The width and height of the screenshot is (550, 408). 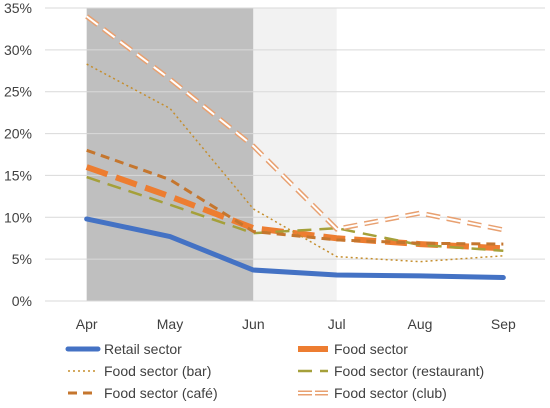 I want to click on y-axis-ticks: 0% 5% 10% 15% 20% 25% 30% 35%, so click(x=18, y=154).